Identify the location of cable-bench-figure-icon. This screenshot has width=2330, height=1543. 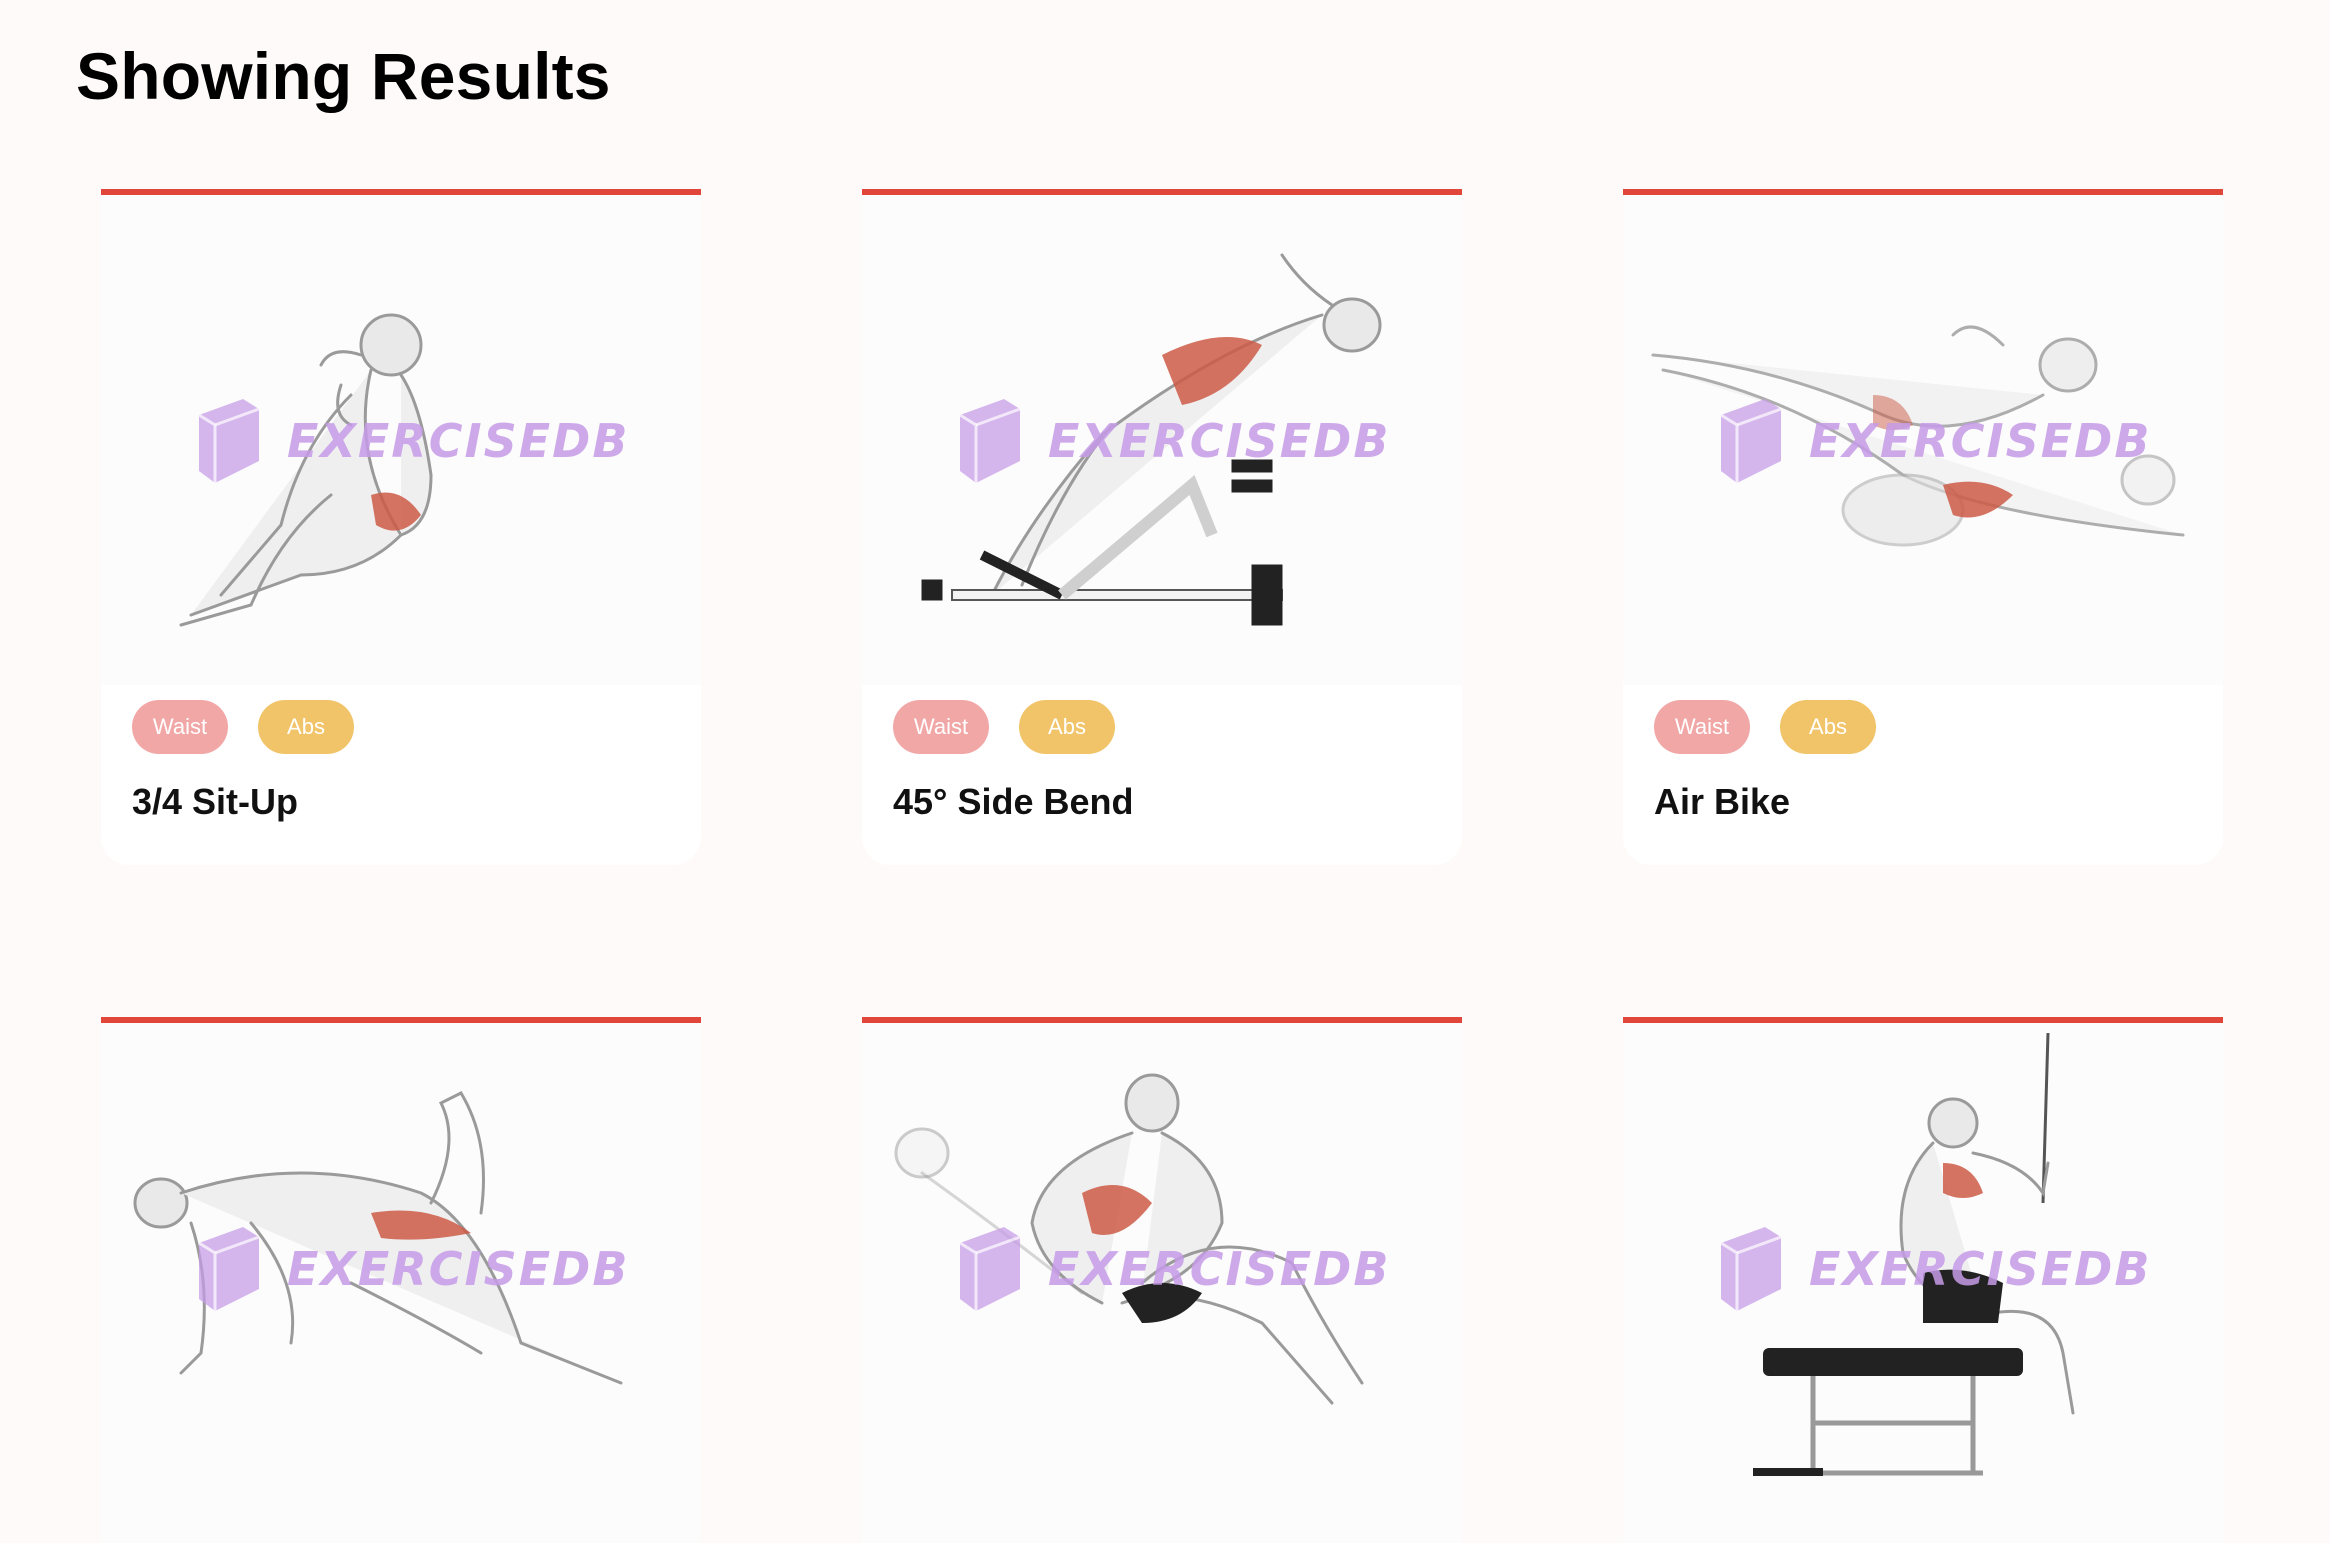
(1914, 1254).